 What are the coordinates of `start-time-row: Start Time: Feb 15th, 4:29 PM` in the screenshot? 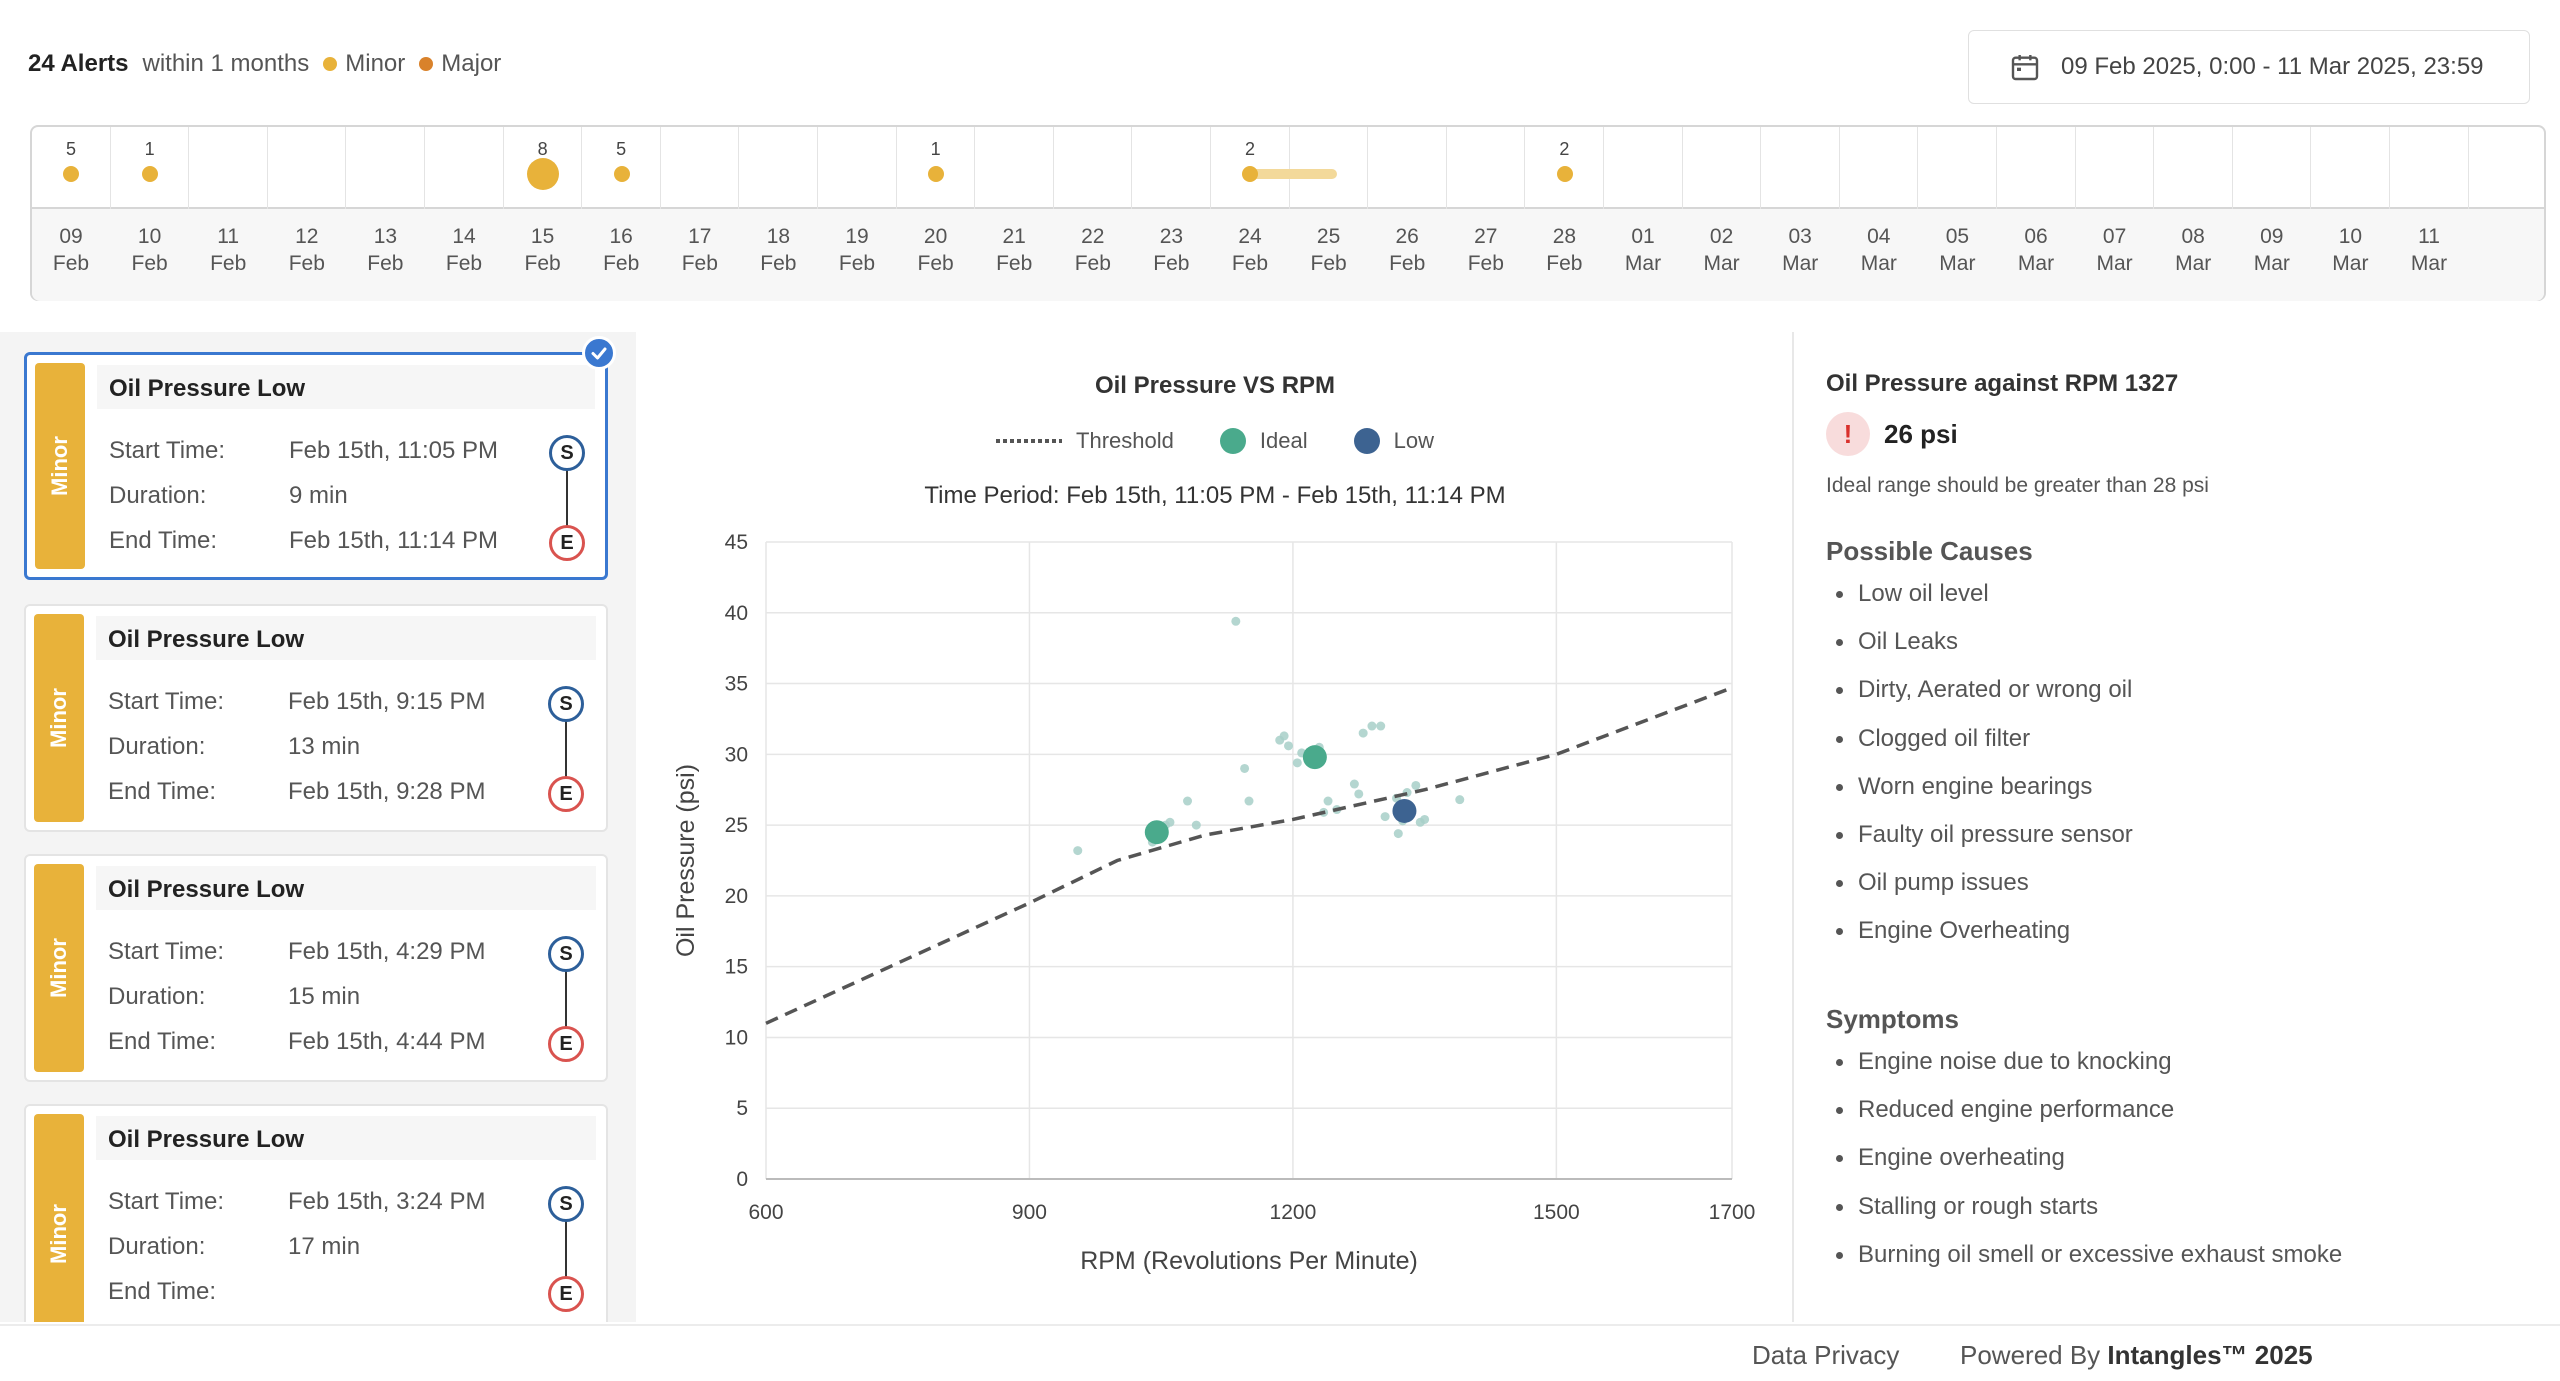 It's located at (296, 952).